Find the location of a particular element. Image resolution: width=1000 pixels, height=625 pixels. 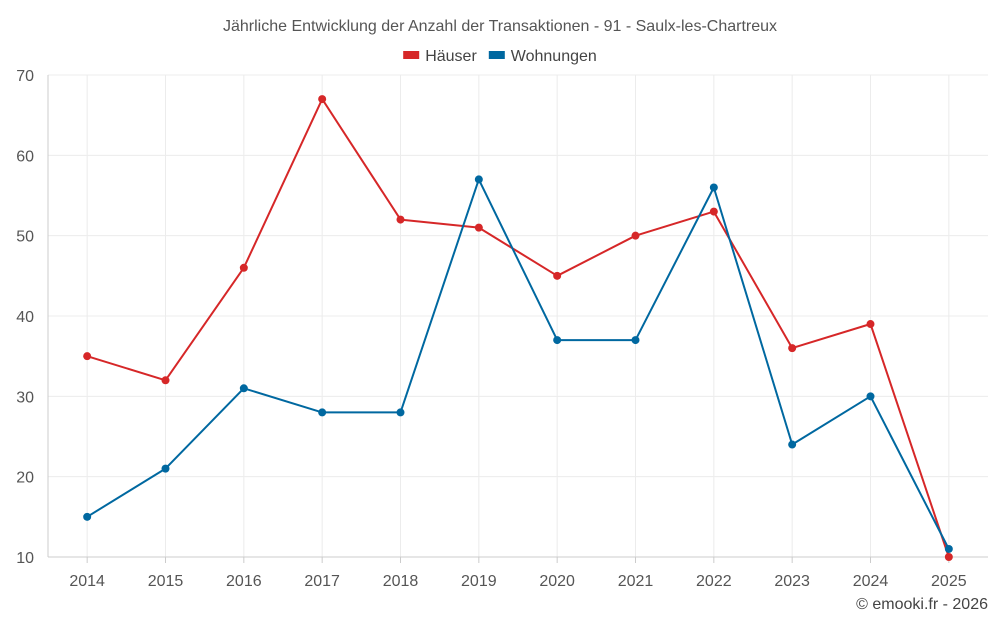

legend-item: Häuser is located at coordinates (440, 56).